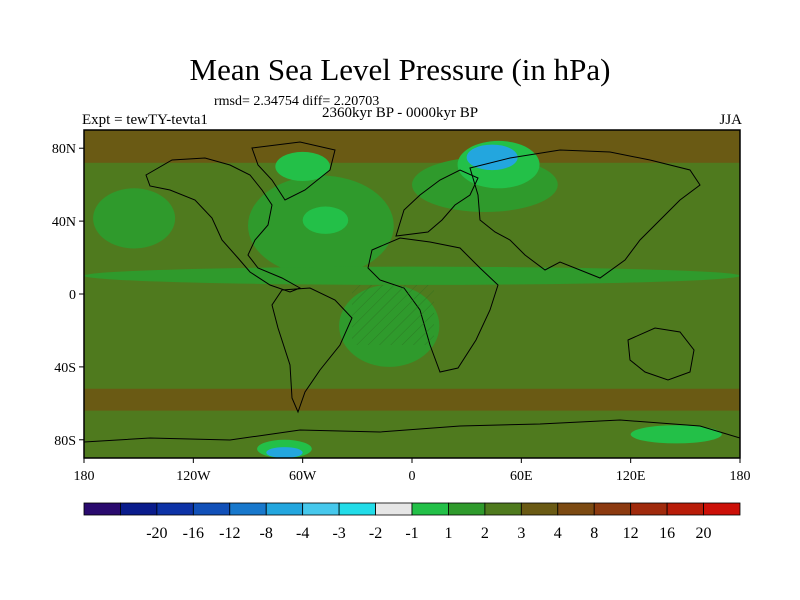 The width and height of the screenshot is (800, 600). What do you see at coordinates (594, 533) in the screenshot?
I see `colorbar-label: 8` at bounding box center [594, 533].